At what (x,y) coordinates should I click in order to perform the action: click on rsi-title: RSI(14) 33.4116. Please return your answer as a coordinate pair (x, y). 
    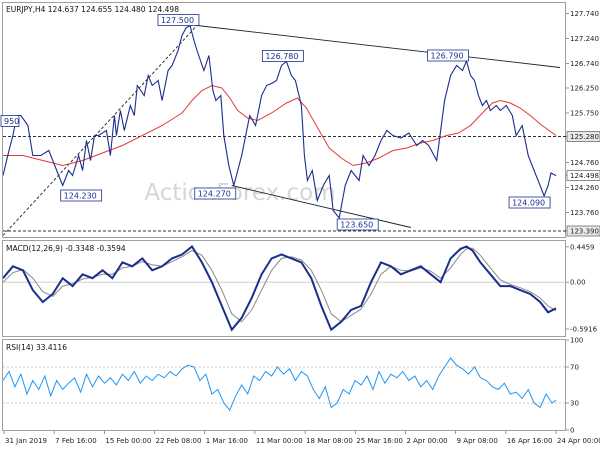
    Looking at the image, I should click on (36, 347).